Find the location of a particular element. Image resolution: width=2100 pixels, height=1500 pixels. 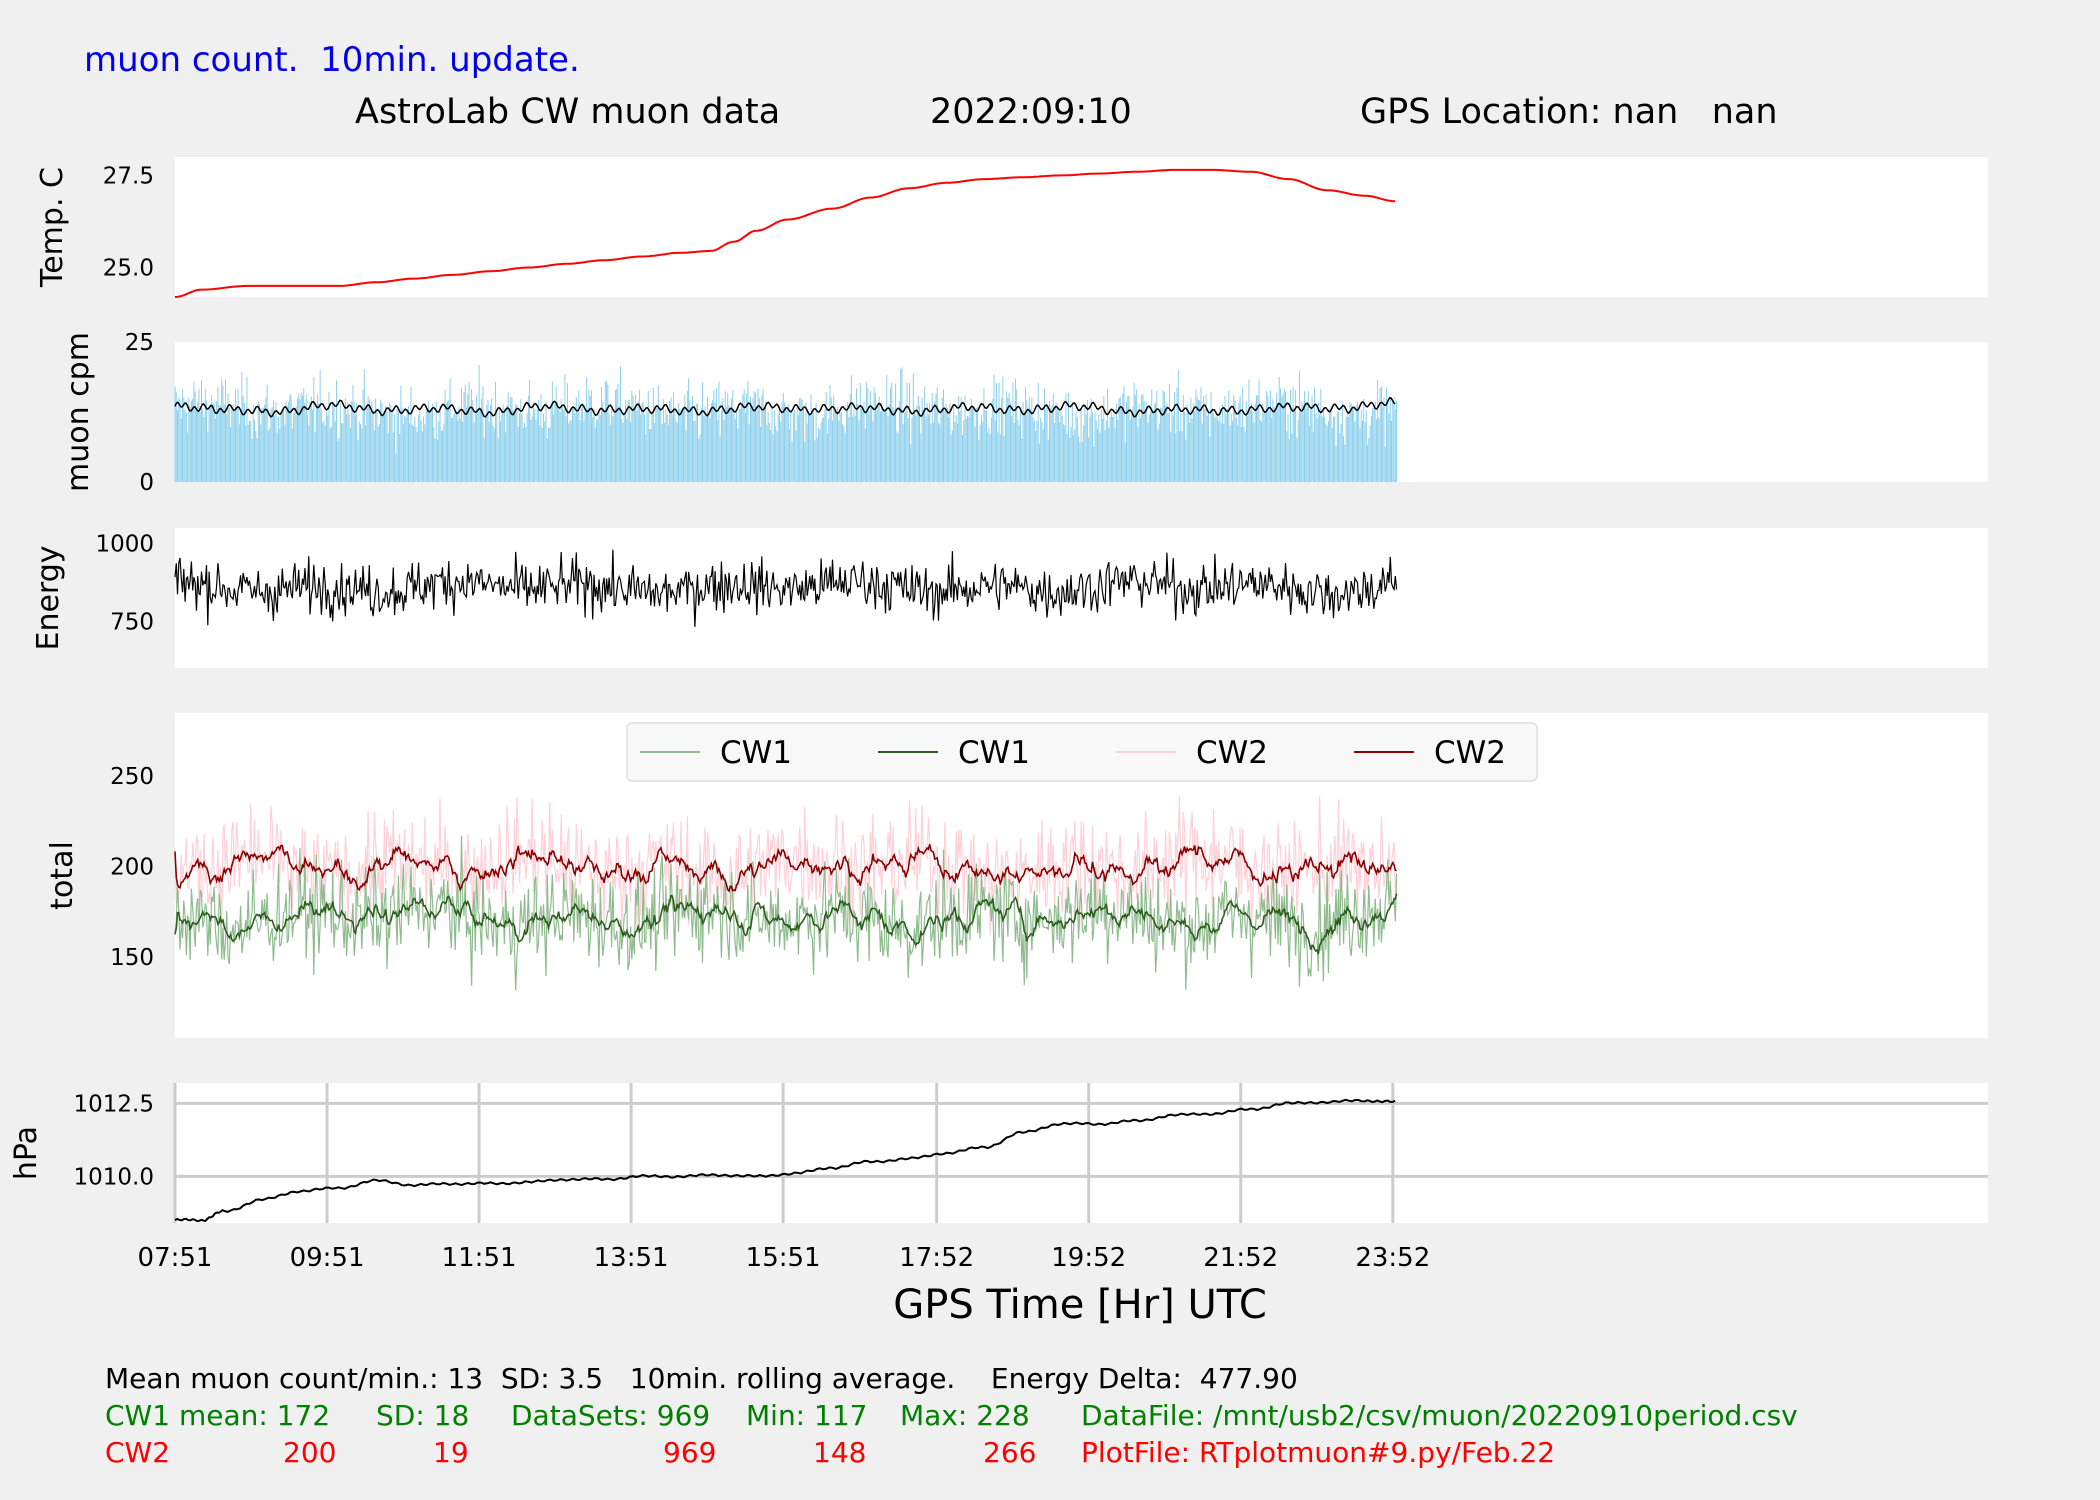

total-ytick-label-0: 150 is located at coordinates (132, 958).